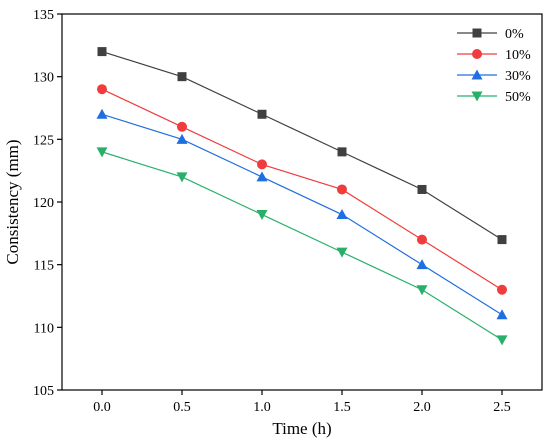  What do you see at coordinates (102, 407) in the screenshot?
I see `x-tick-label: 0.0` at bounding box center [102, 407].